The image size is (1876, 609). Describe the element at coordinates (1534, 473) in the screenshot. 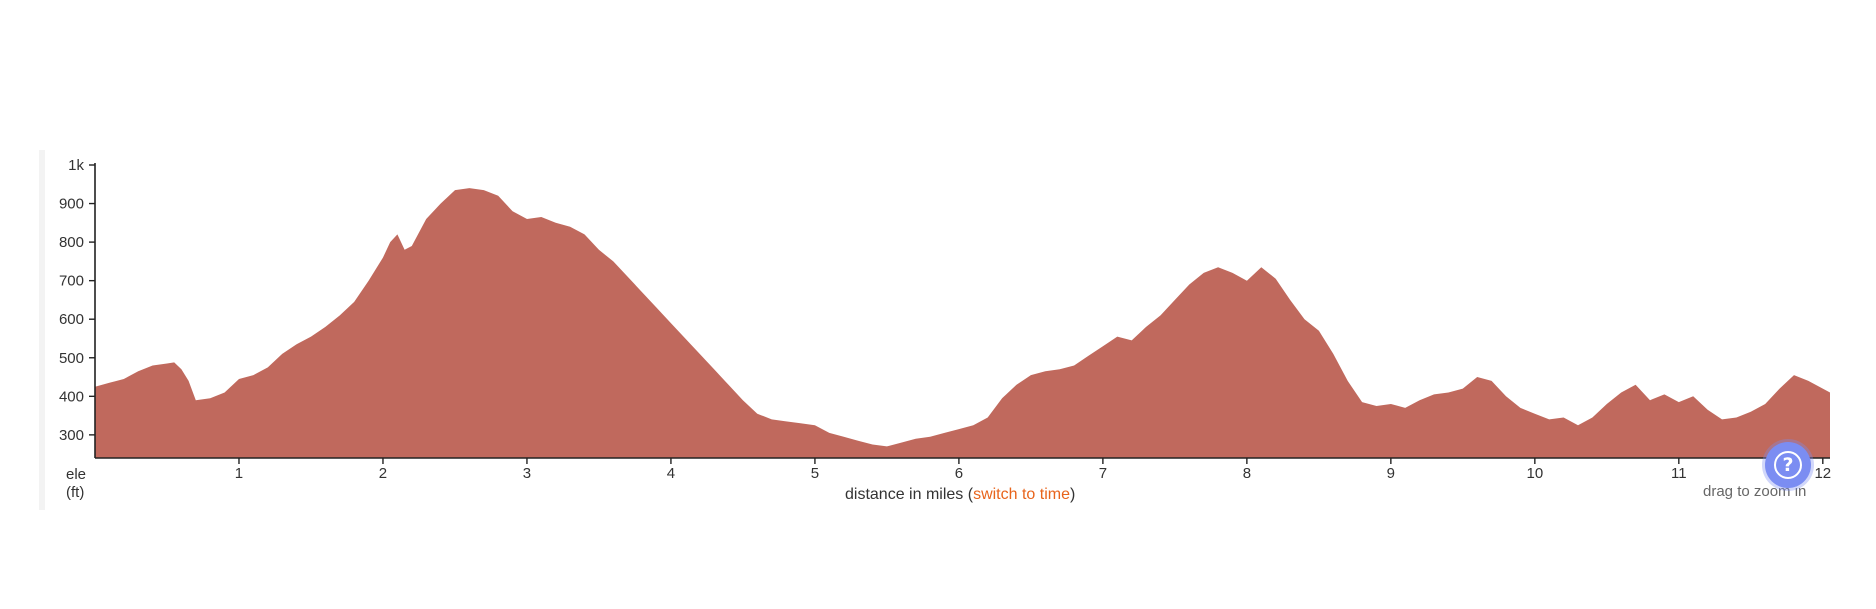

I see `x-tick-label: 10` at that location.